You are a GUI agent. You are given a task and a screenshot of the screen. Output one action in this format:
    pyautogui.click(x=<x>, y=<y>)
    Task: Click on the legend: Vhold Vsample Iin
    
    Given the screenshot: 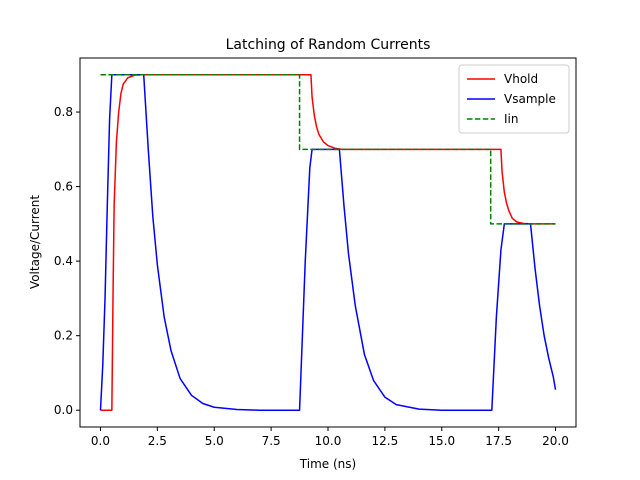 What is the action you would take?
    pyautogui.click(x=514, y=99)
    